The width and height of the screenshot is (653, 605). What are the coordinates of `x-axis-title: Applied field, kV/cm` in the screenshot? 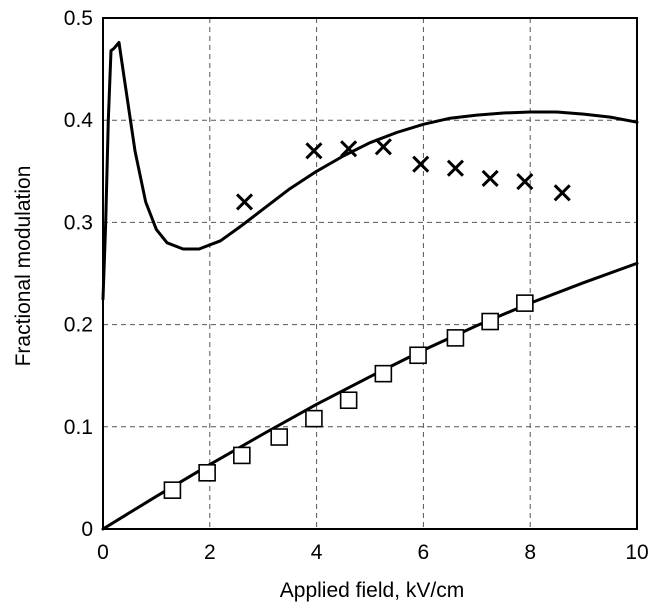 It's located at (372, 590).